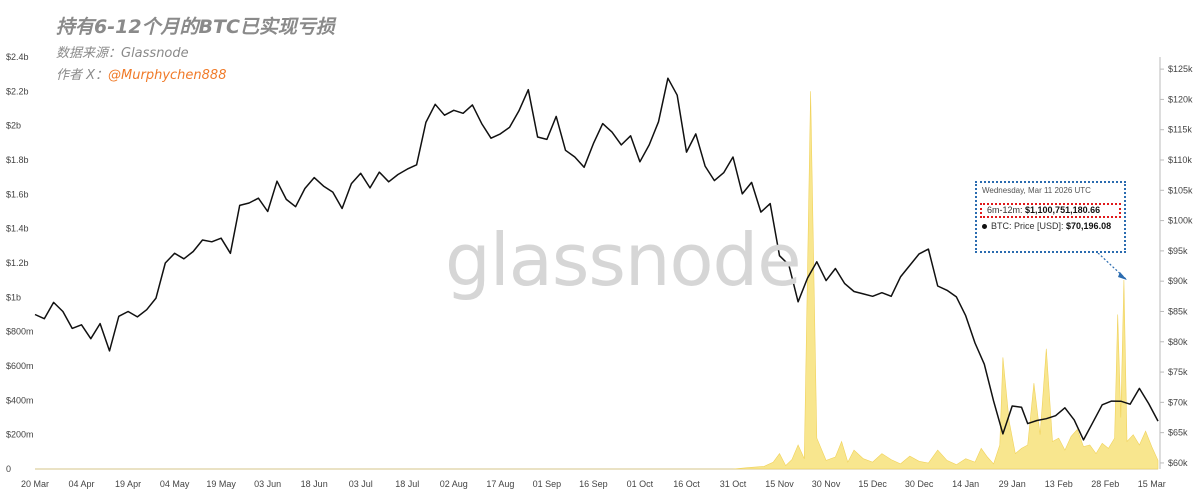 This screenshot has height=502, width=1200. What do you see at coordinates (1178, 342) in the screenshot?
I see `y-right-tick-label: $80k` at bounding box center [1178, 342].